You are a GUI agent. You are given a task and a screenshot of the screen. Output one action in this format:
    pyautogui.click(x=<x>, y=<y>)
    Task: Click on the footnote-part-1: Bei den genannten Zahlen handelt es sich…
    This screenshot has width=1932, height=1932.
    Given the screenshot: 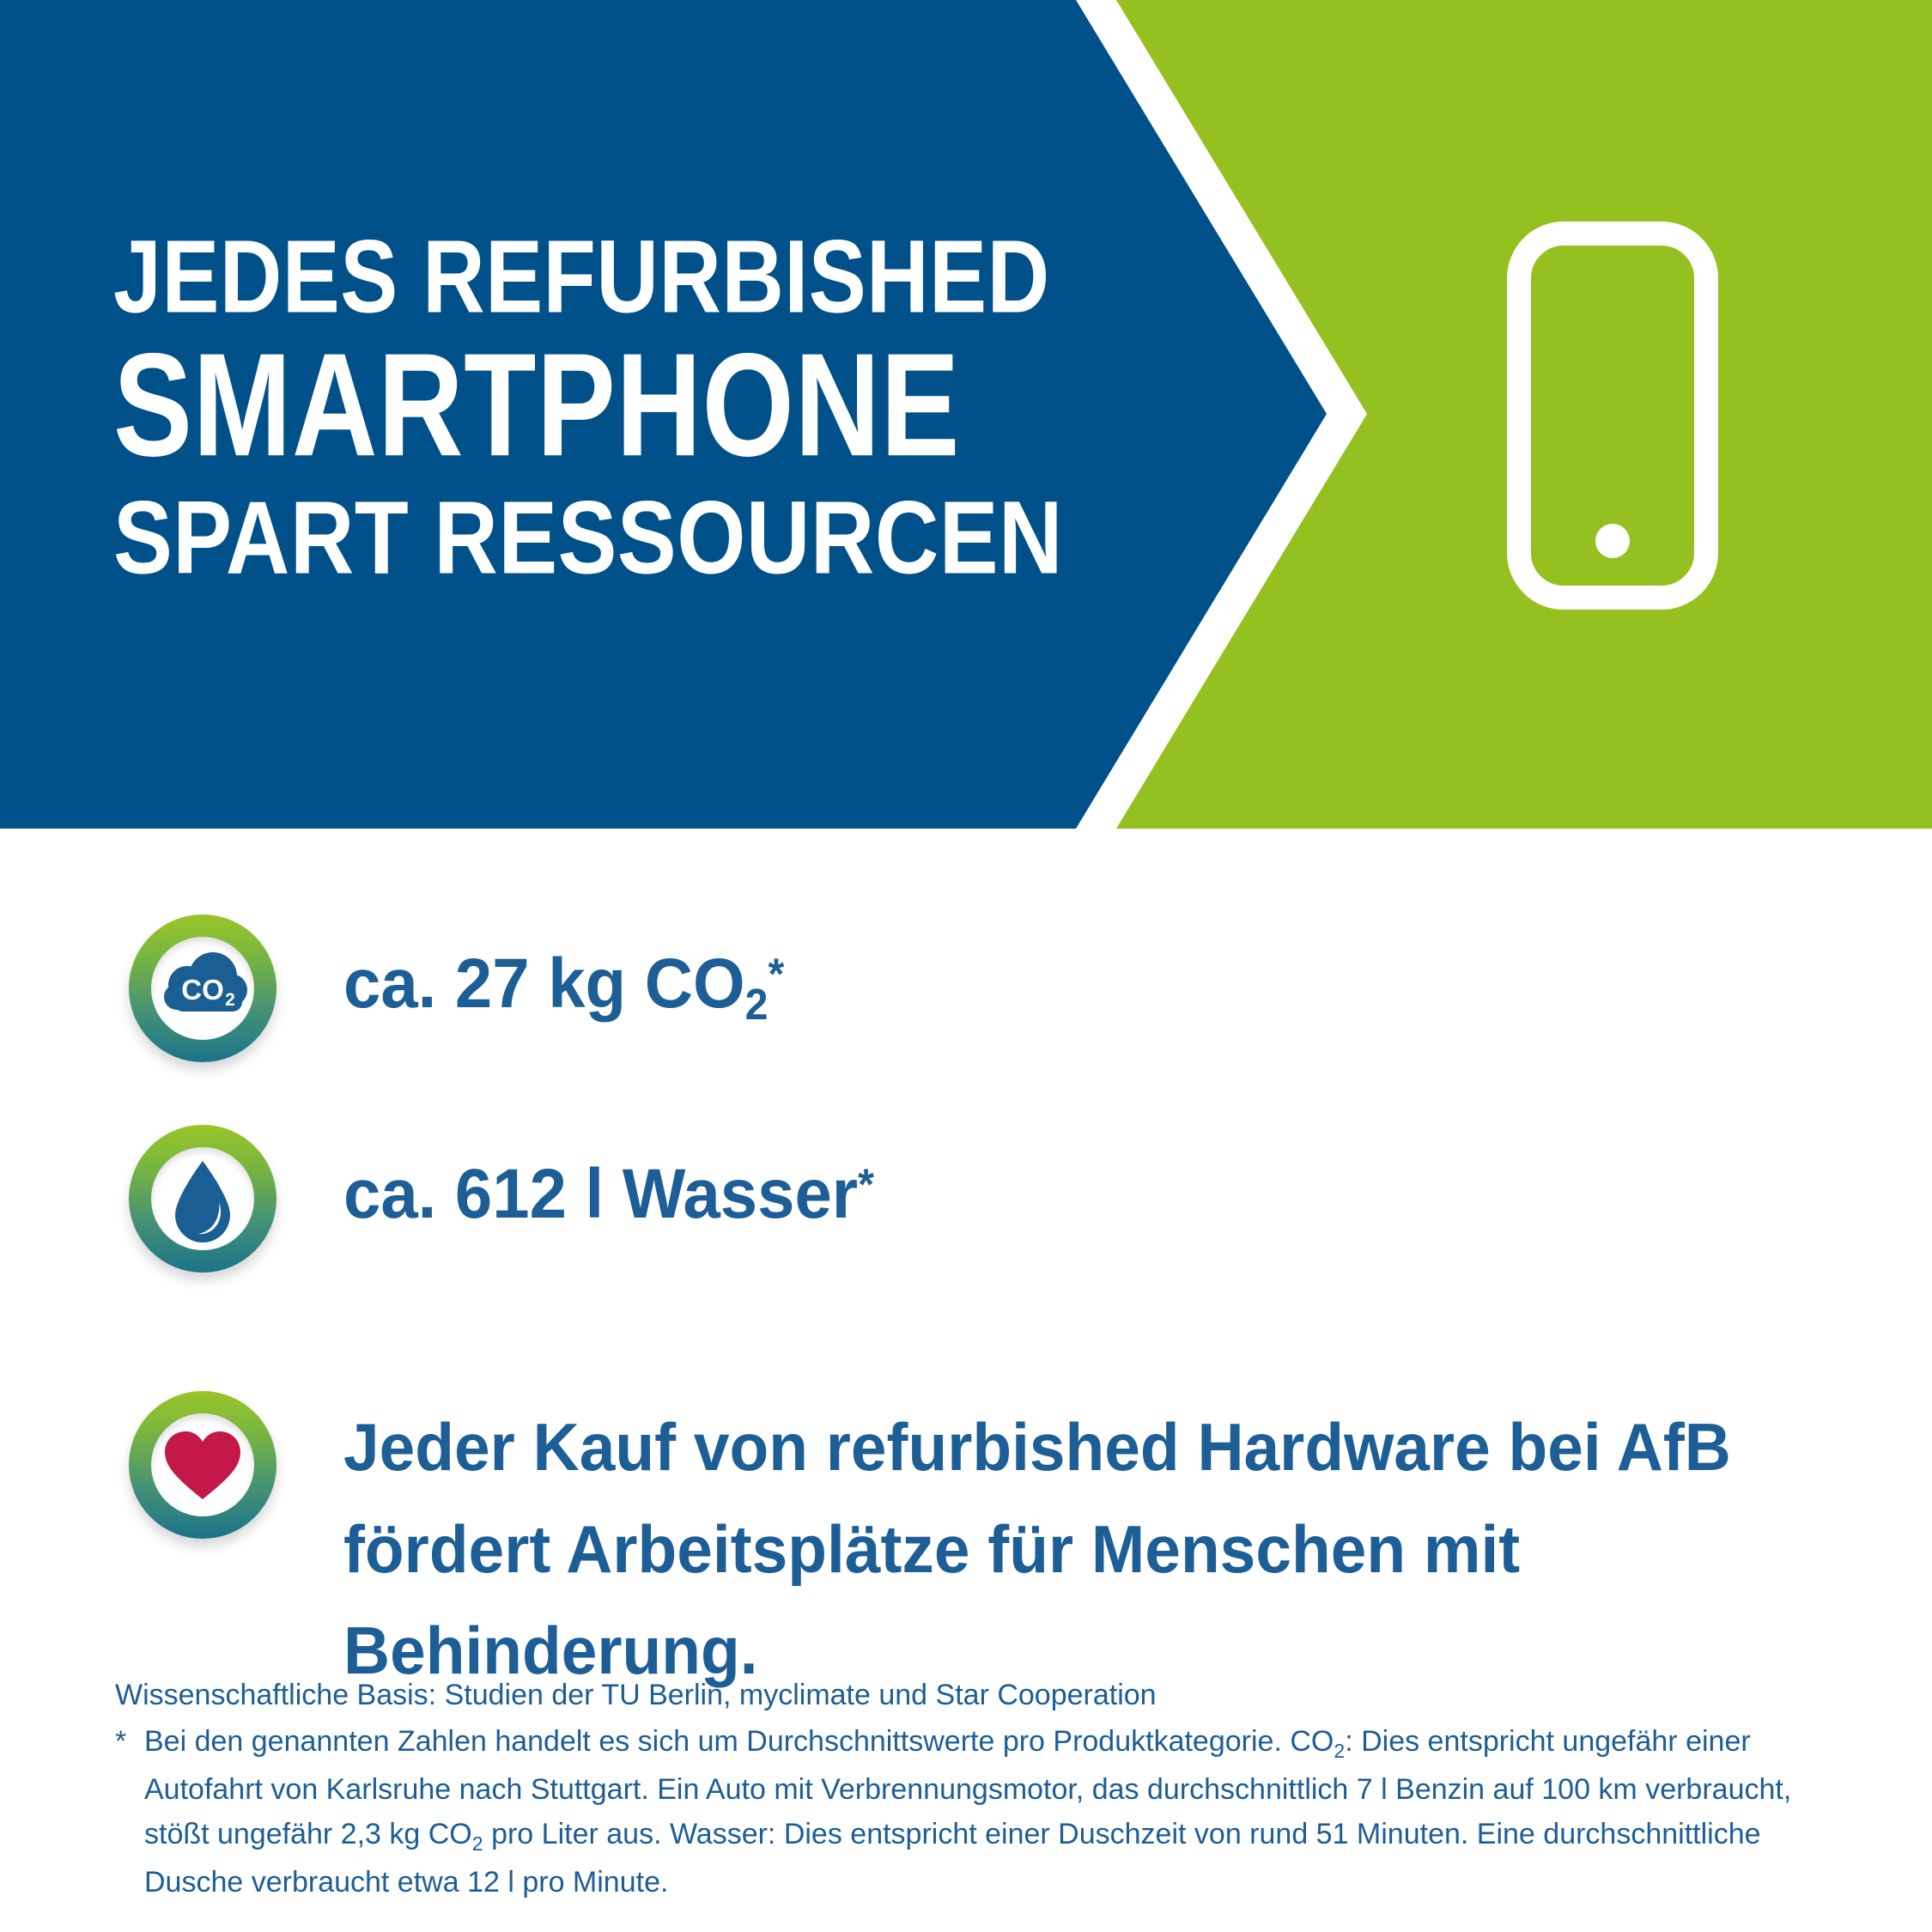 What is the action you would take?
    pyautogui.click(x=739, y=1742)
    